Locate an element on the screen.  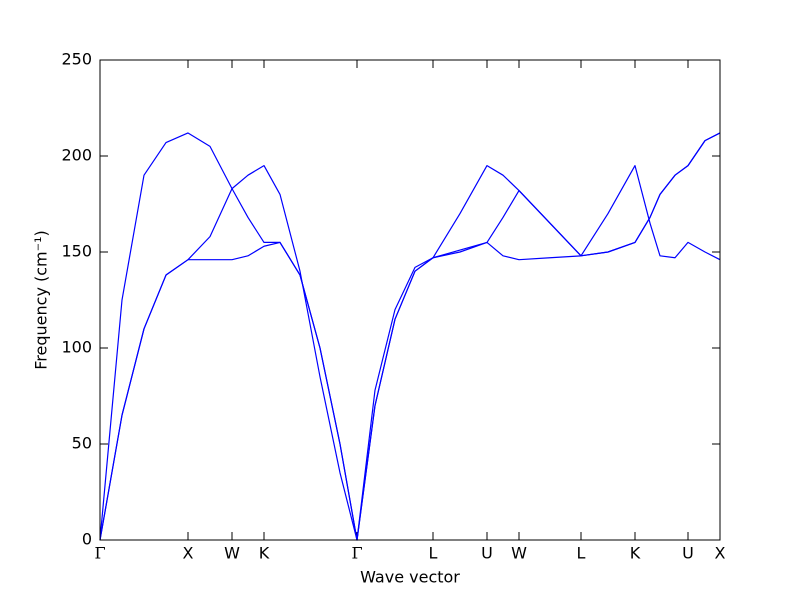
x-axis-label: Wave vector is located at coordinates (410, 577).